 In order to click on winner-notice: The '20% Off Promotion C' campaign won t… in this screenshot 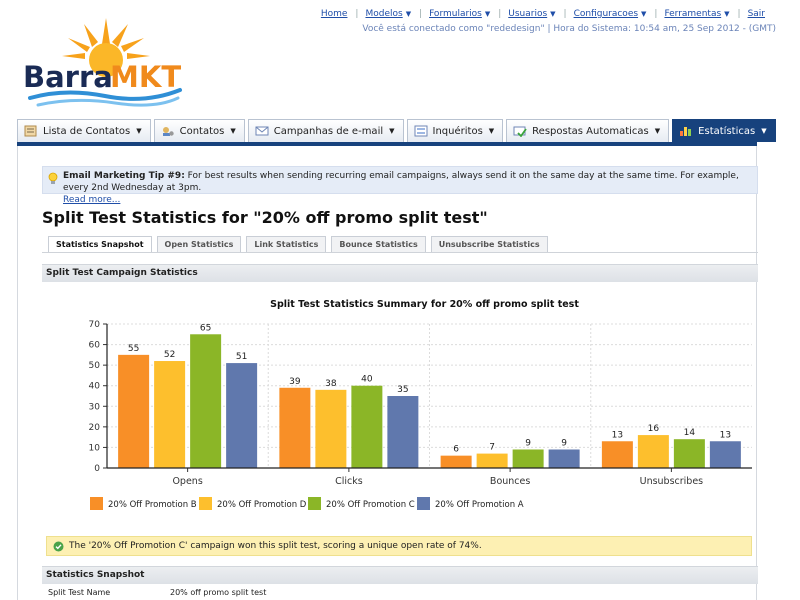, I will do `click(399, 546)`.